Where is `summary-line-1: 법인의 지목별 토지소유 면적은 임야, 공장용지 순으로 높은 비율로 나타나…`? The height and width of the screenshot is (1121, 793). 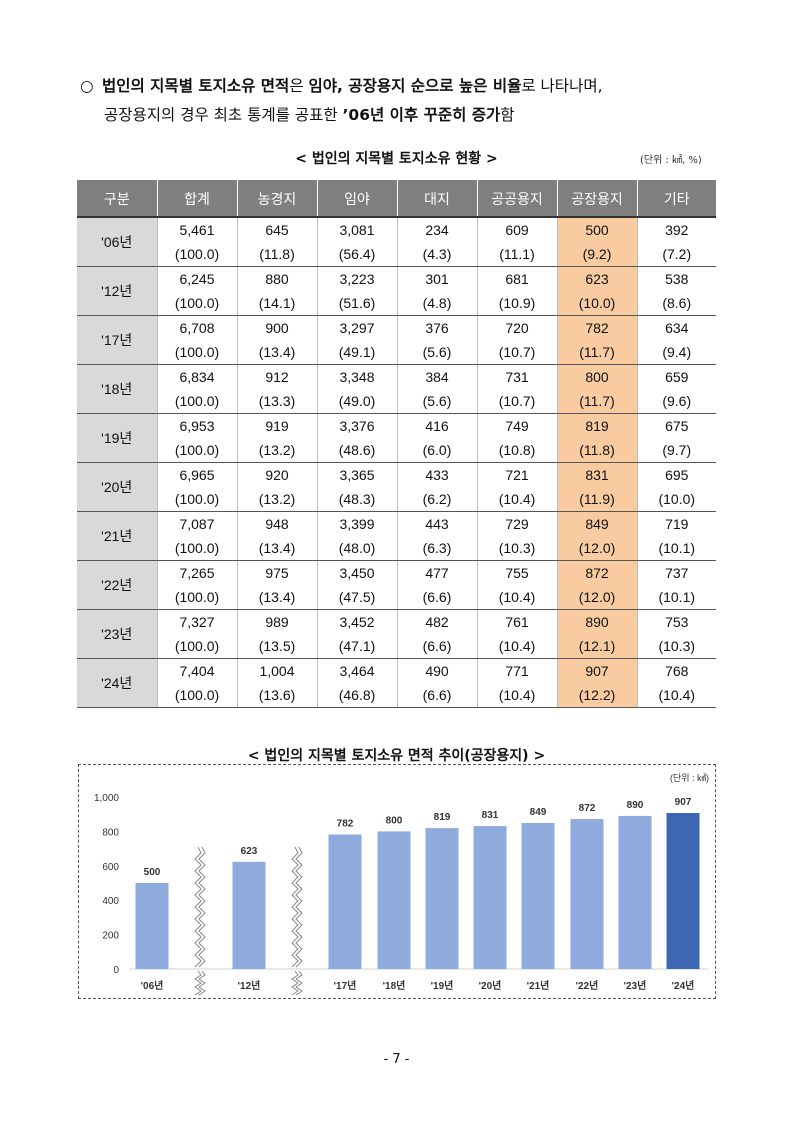 summary-line-1: 법인의 지목별 토지소유 면적은 임야, 공장용지 순으로 높은 비율로 나타나… is located at coordinates (405, 86).